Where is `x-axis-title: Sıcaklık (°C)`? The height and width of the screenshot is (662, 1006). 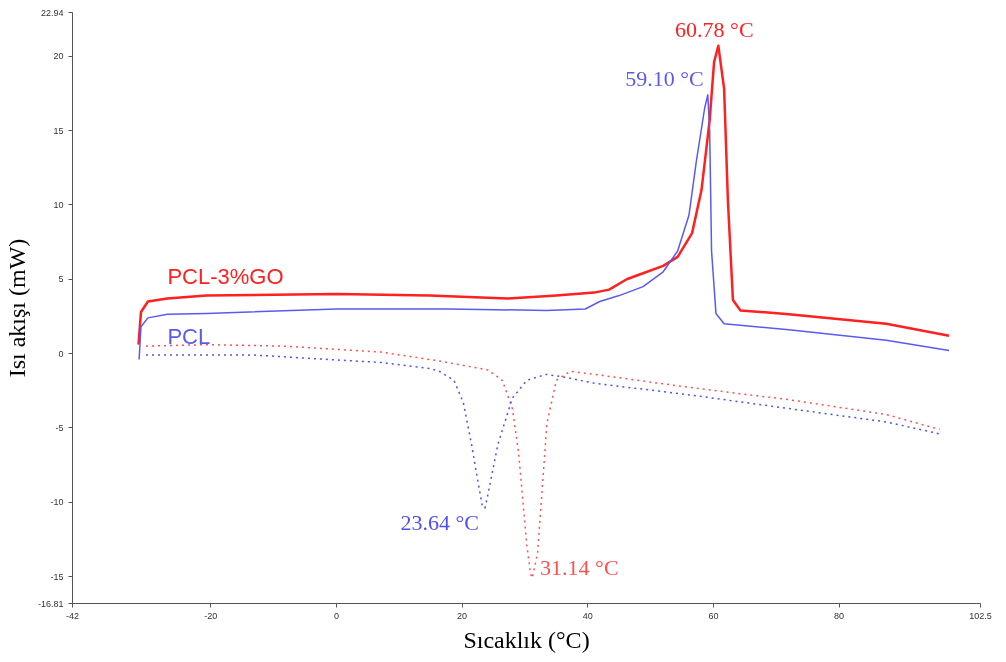 x-axis-title: Sıcaklık (°C) is located at coordinates (526, 639).